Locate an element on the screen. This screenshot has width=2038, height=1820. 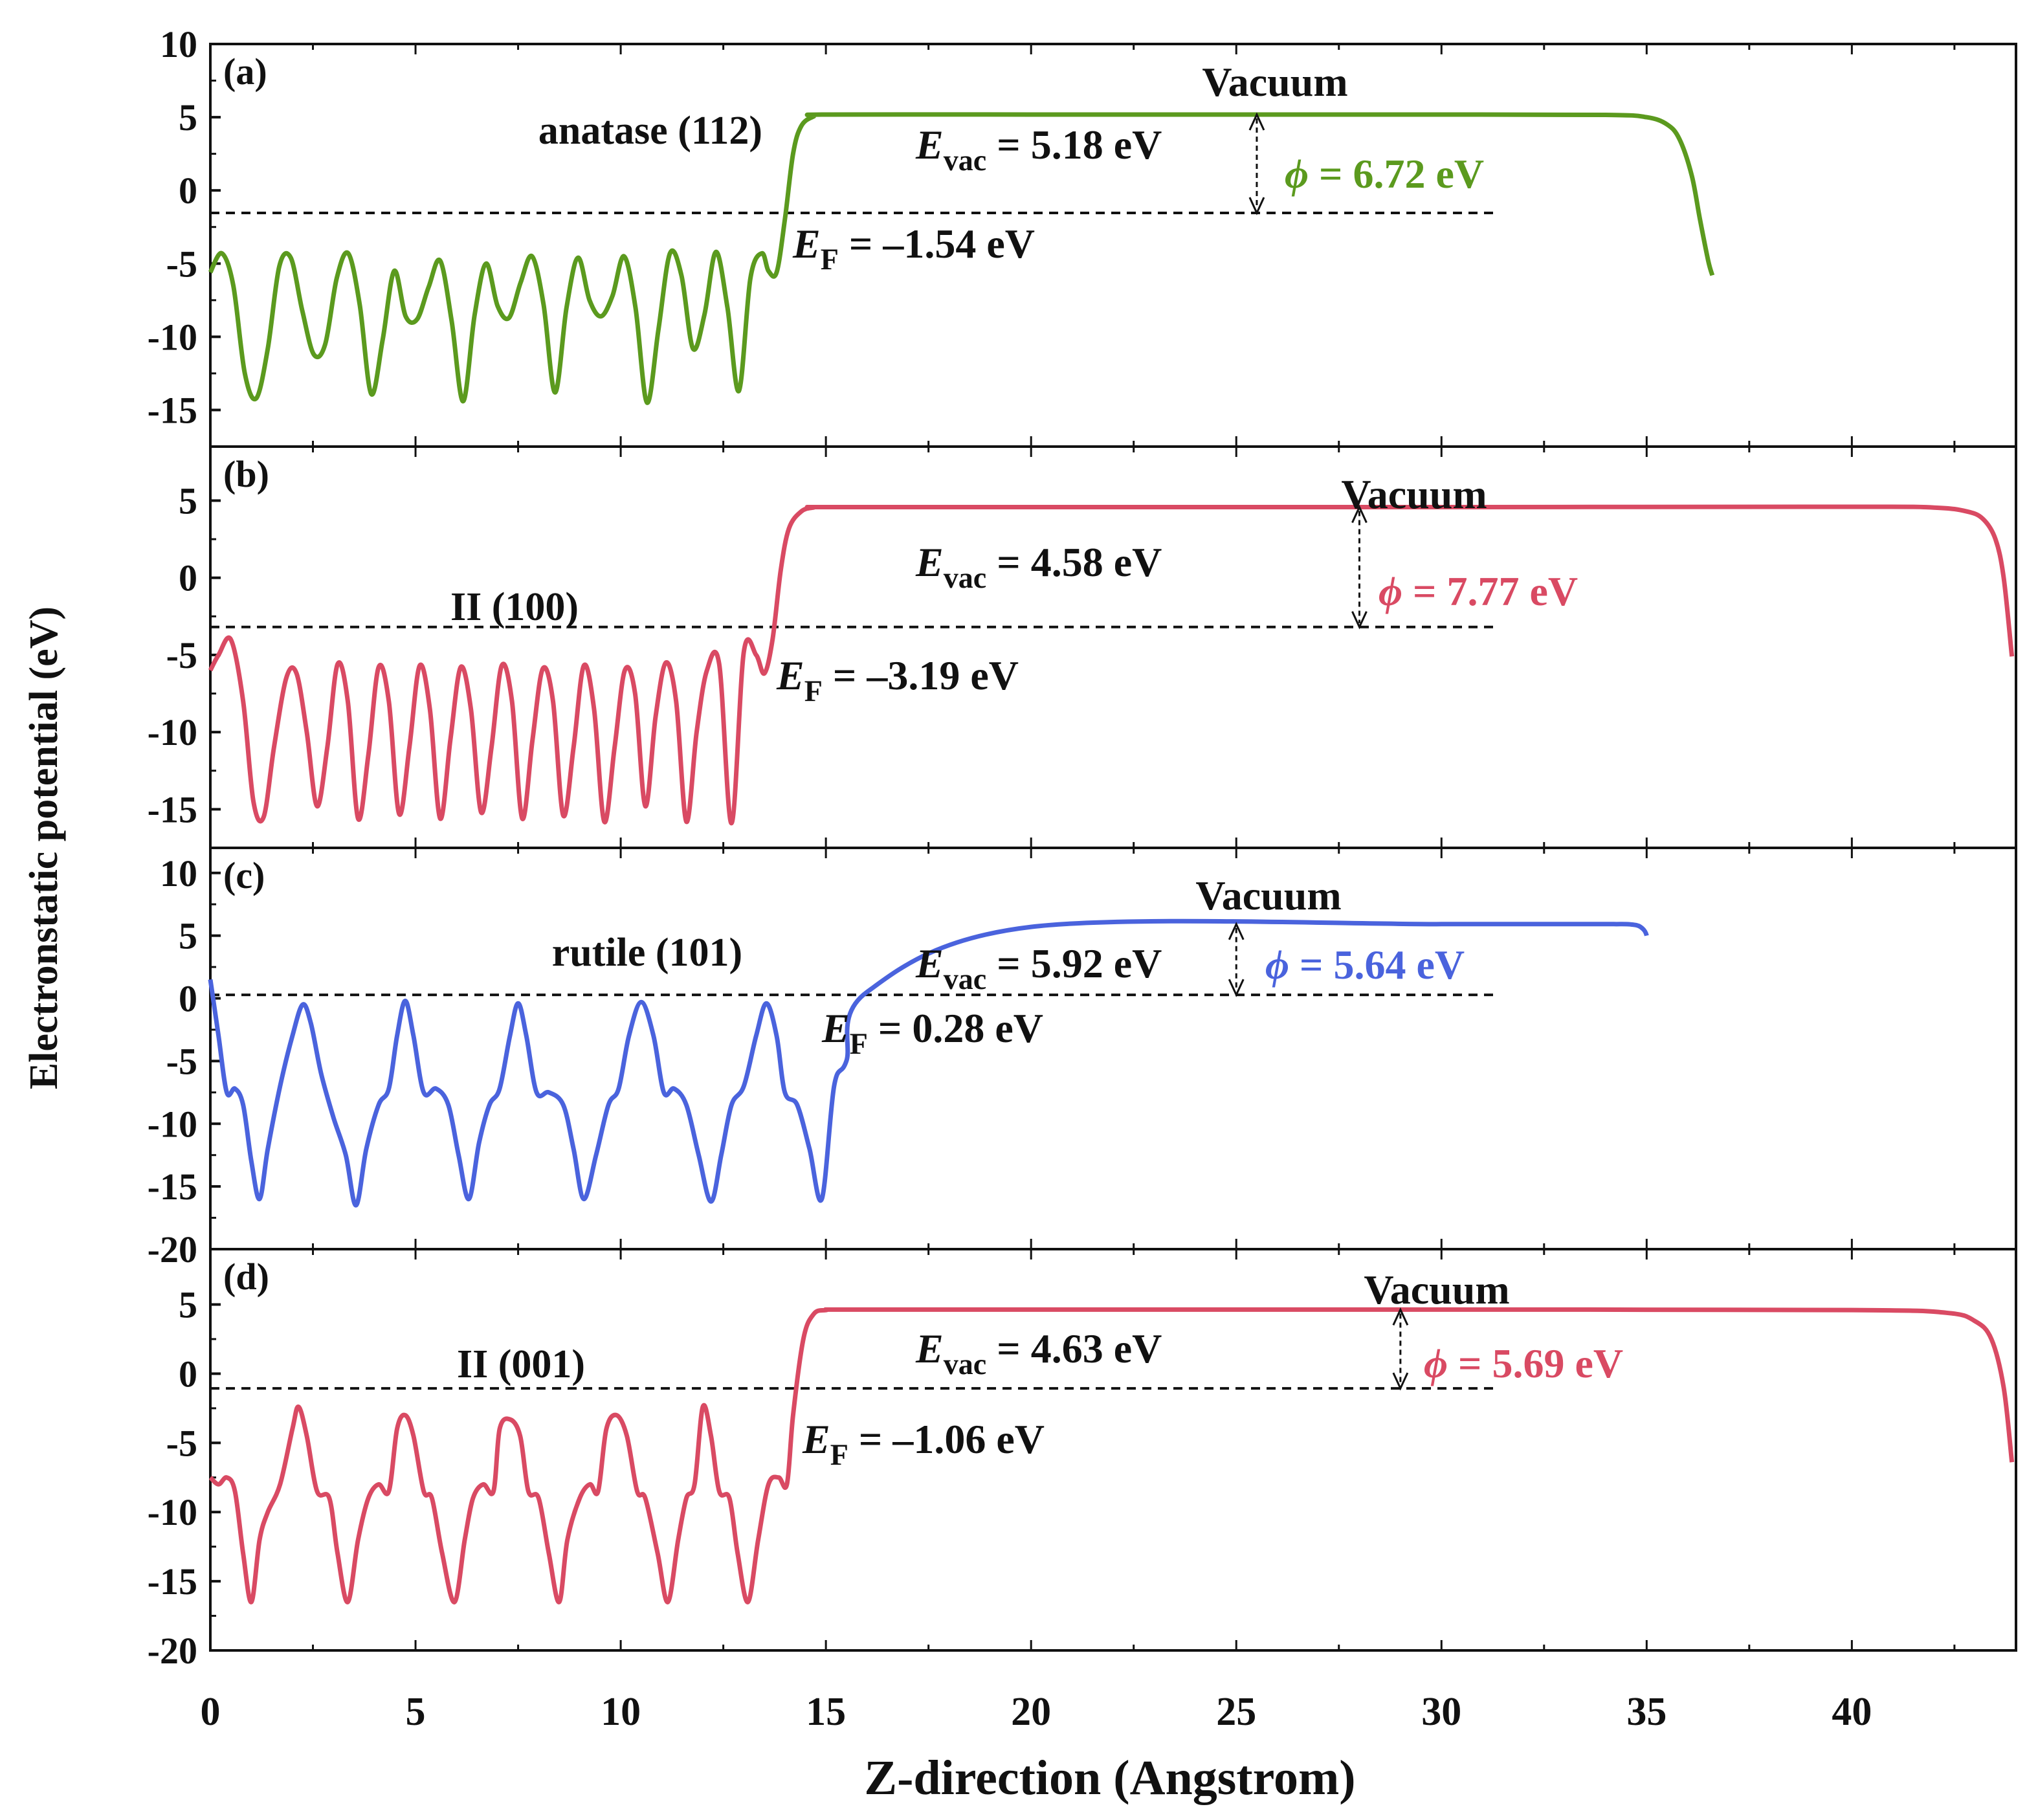
evac-label: Evac = 5.18 eV is located at coordinates (1038, 149).